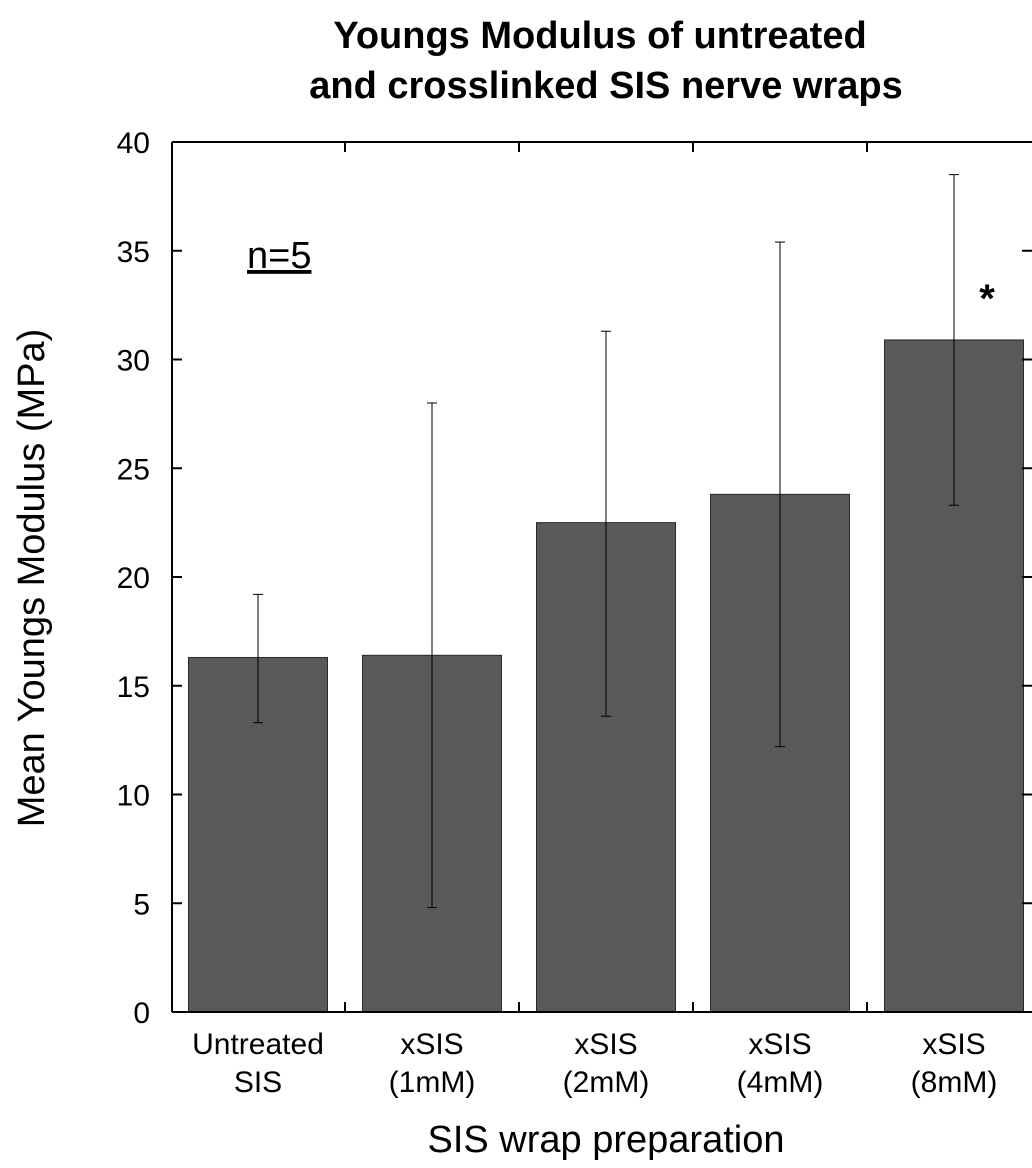 Image resolution: width=1032 pixels, height=1168 pixels. I want to click on x-tick-label-line2-3: (4mM), so click(780, 1082).